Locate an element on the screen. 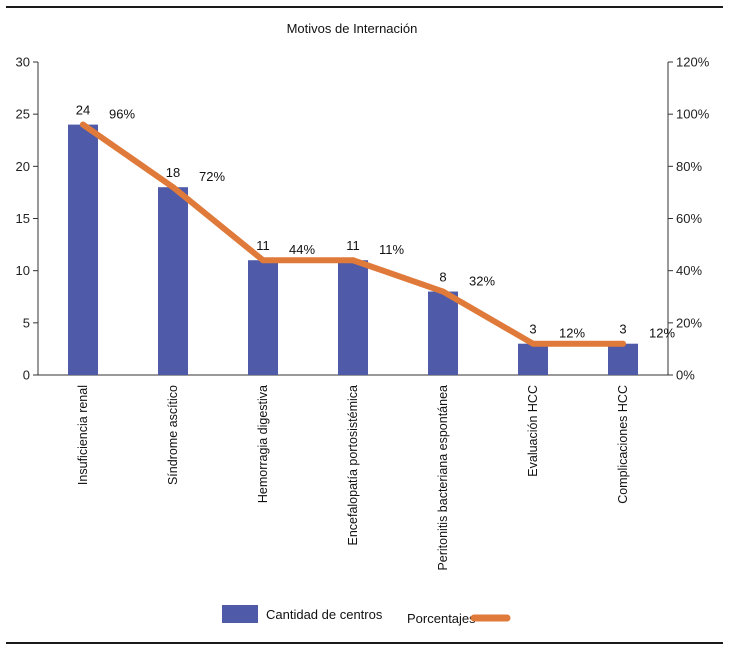  bottom-rule is located at coordinates (364, 643).